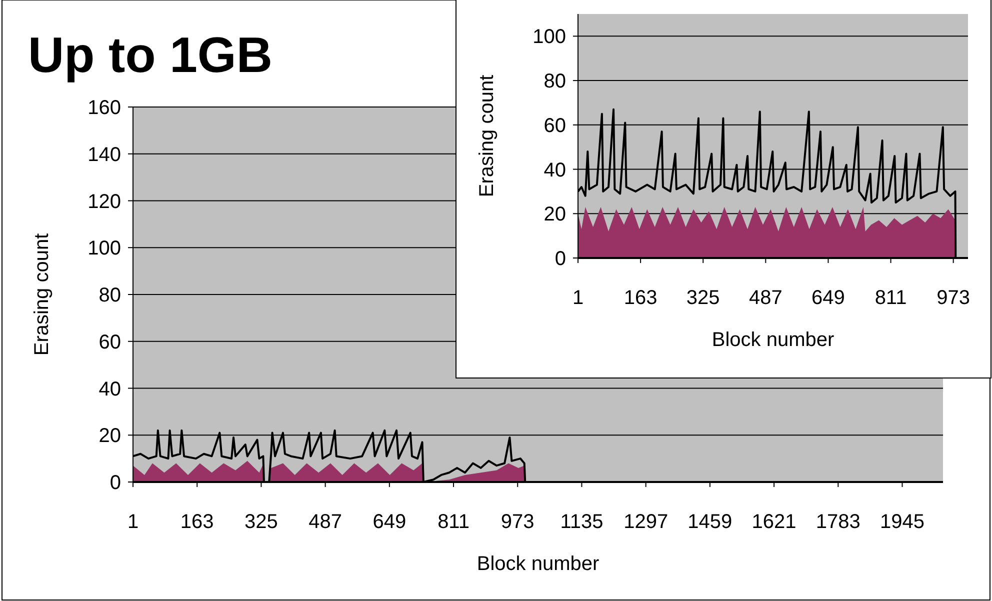 The height and width of the screenshot is (601, 992). Describe the element at coordinates (150, 55) in the screenshot. I see `chart-title: Up to 1GB` at that location.